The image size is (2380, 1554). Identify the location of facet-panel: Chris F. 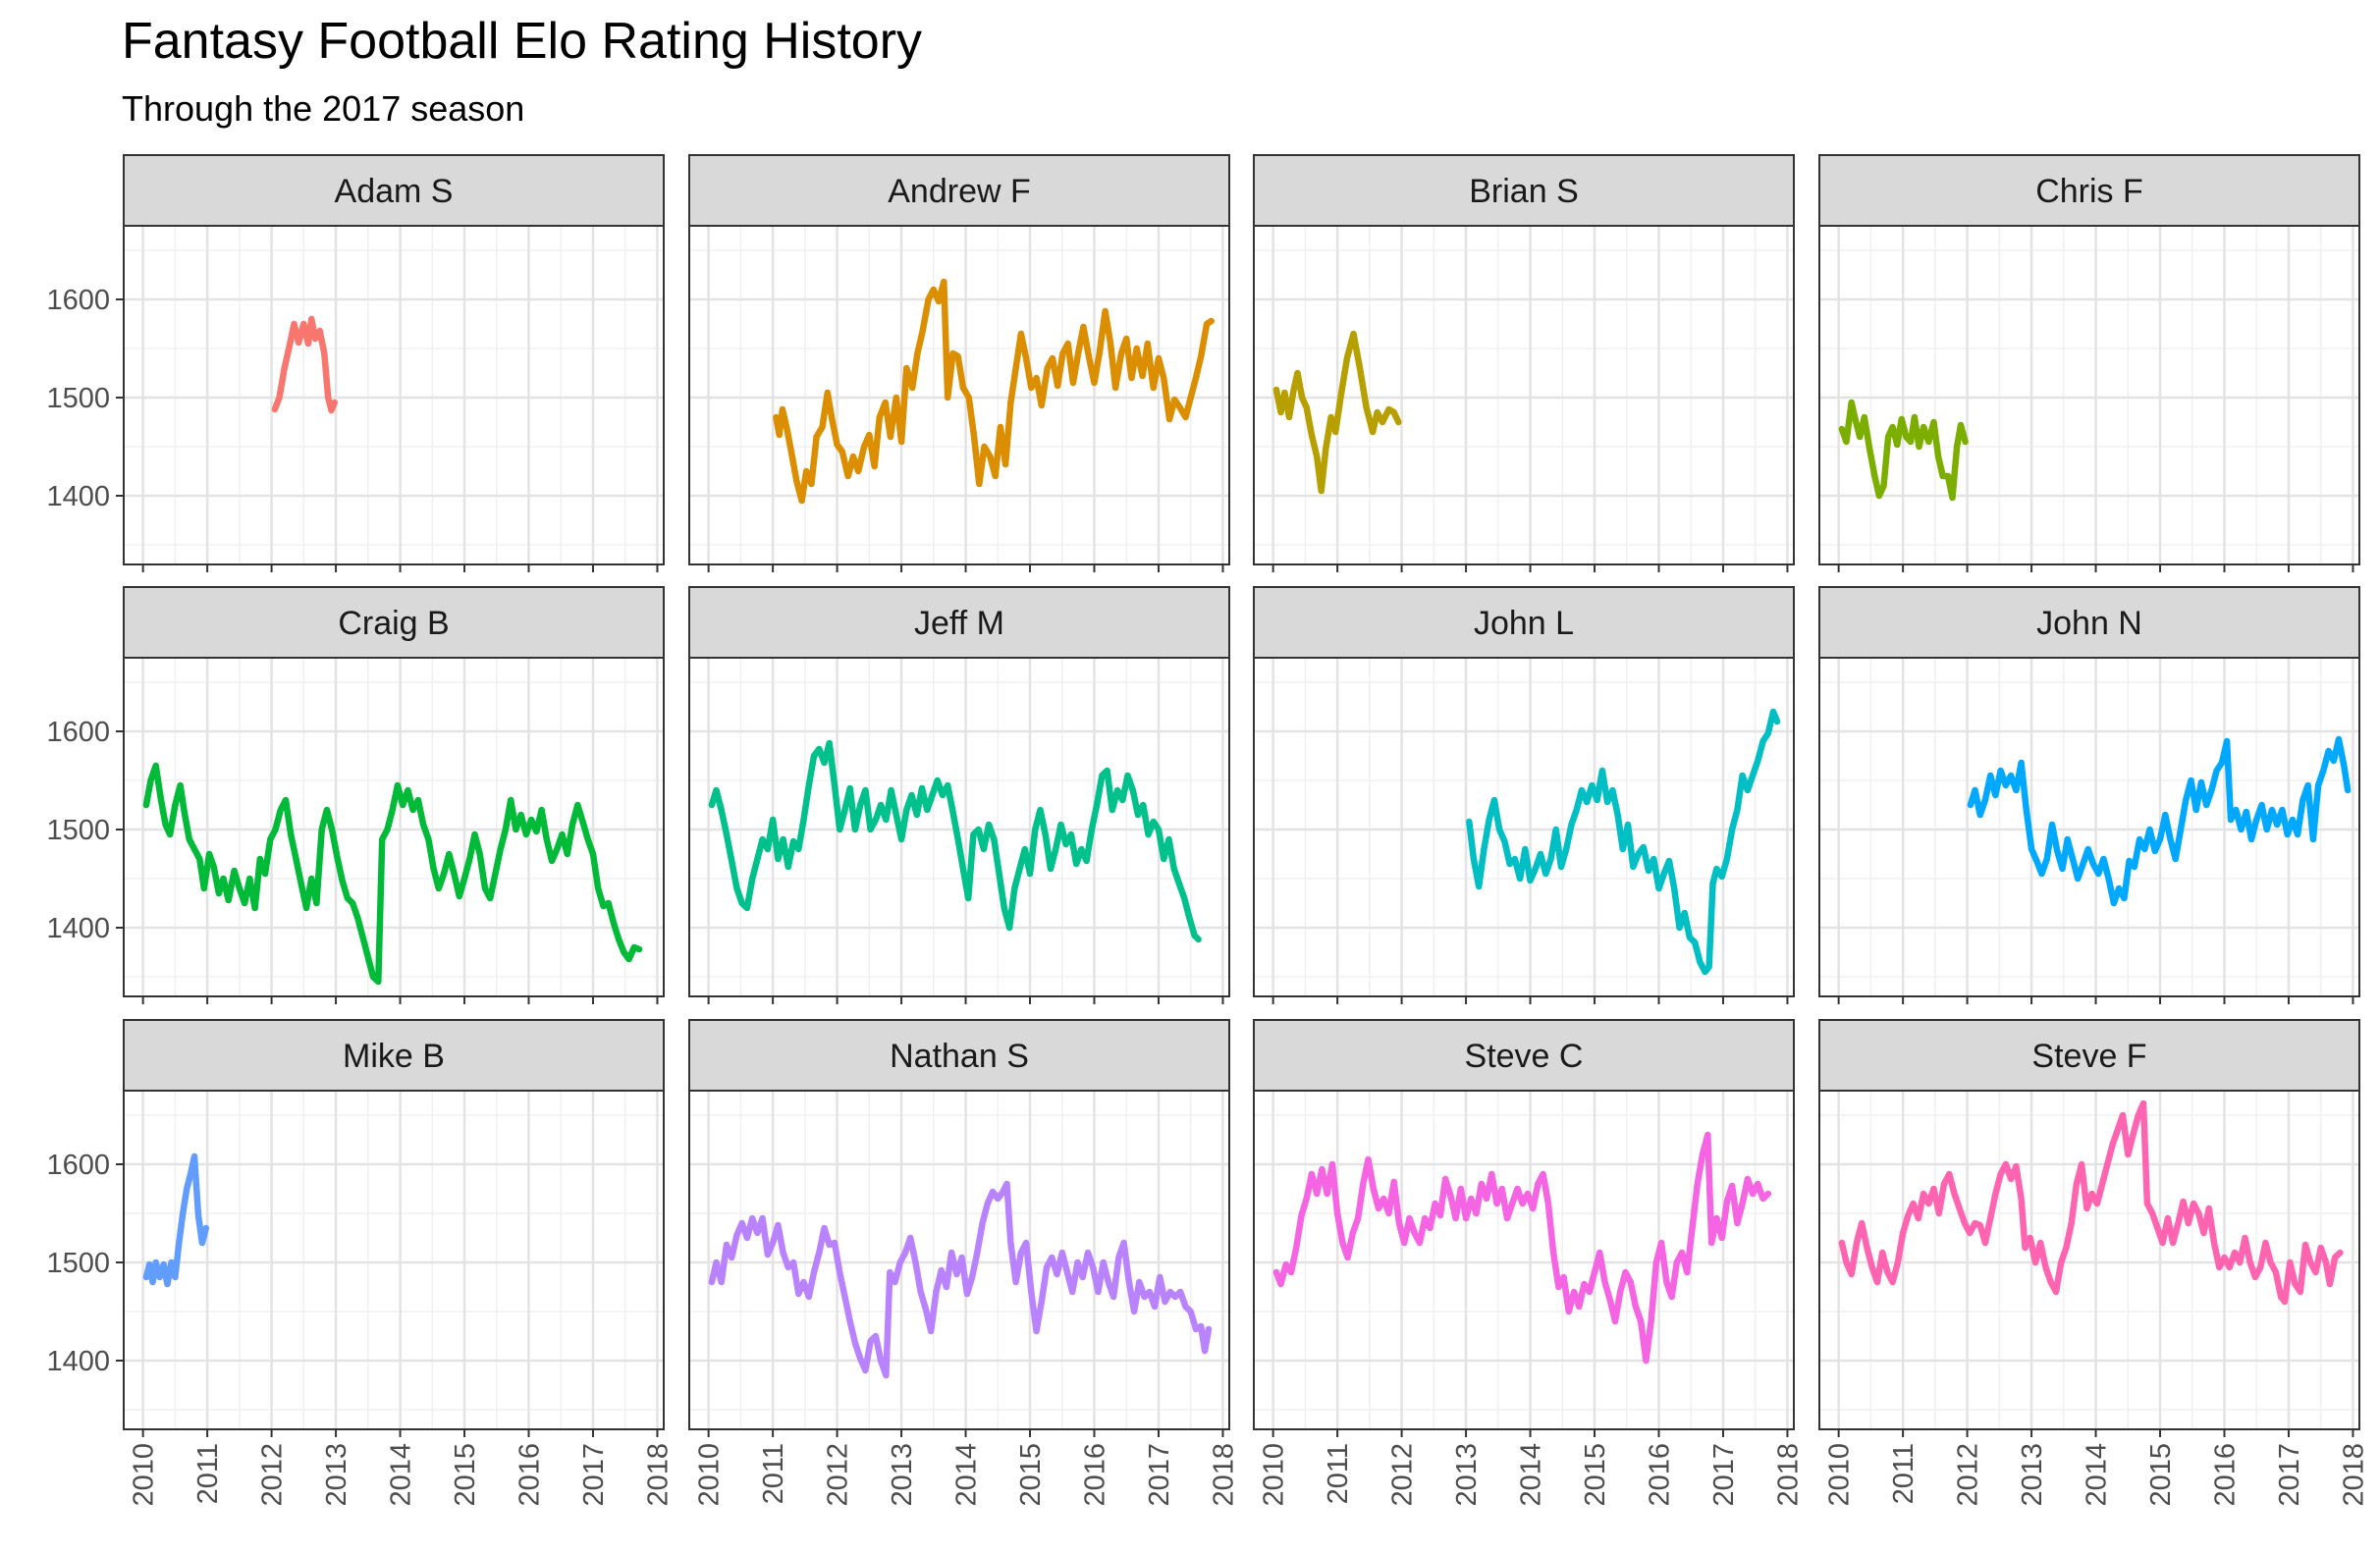
(2089, 363).